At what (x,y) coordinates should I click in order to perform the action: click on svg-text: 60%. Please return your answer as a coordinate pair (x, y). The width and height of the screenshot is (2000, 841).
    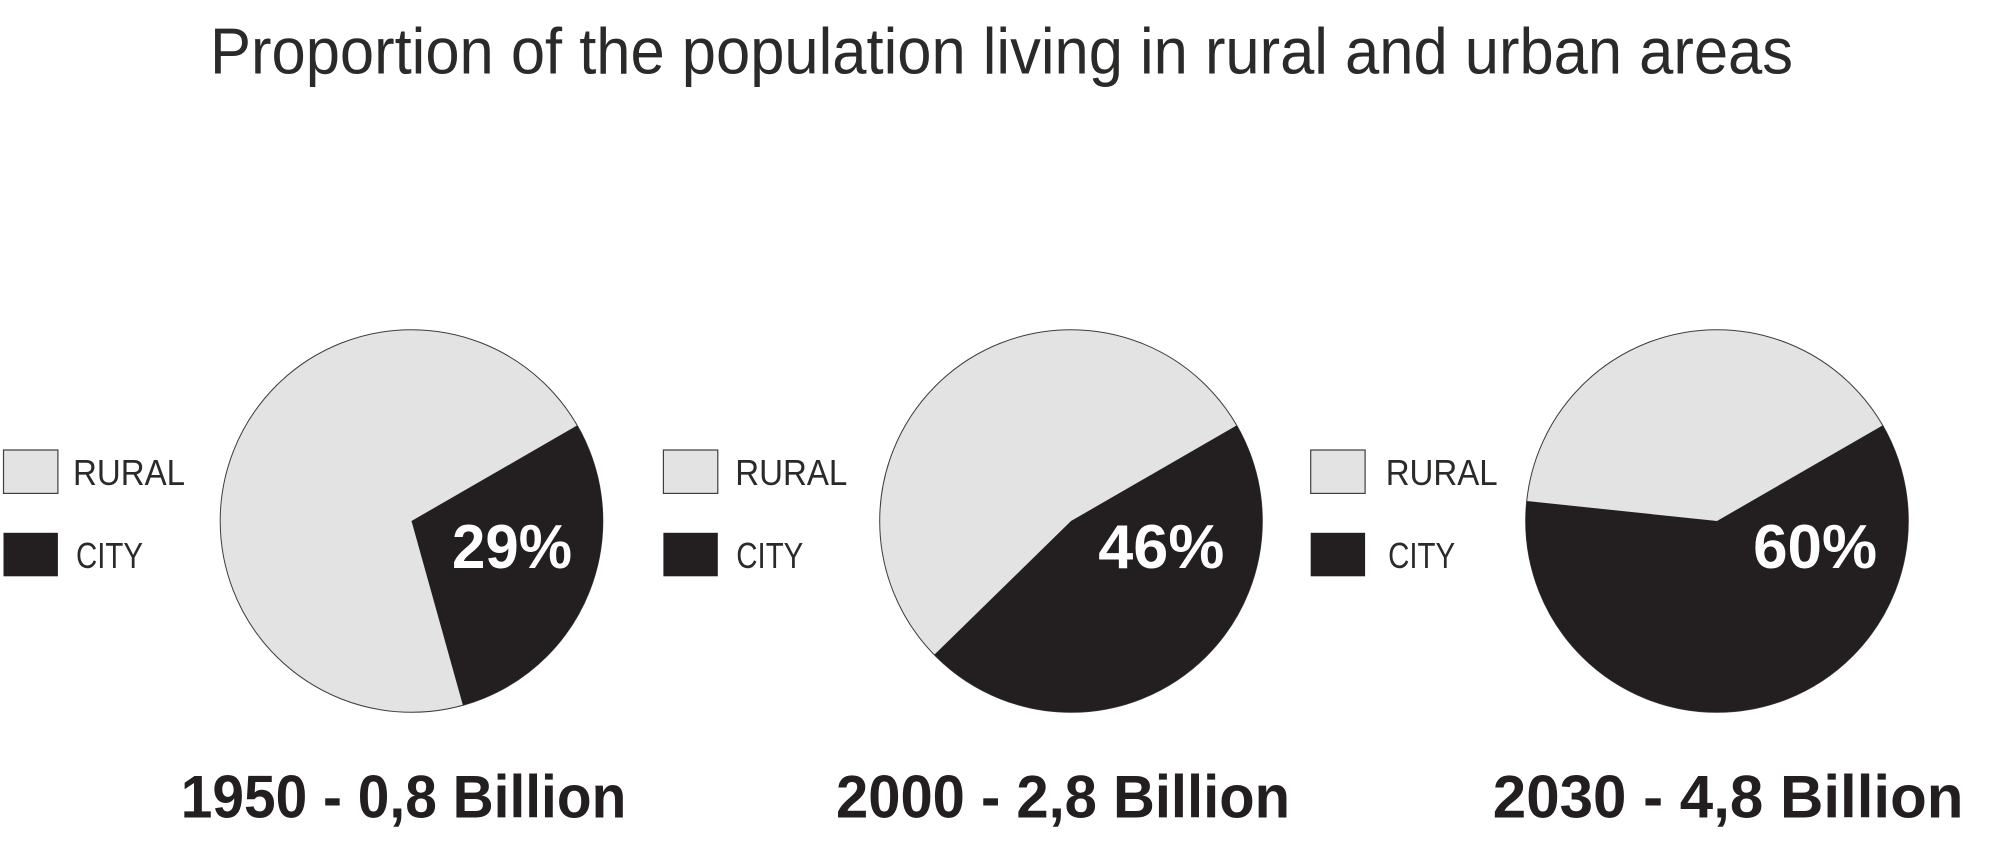
    Looking at the image, I should click on (1815, 547).